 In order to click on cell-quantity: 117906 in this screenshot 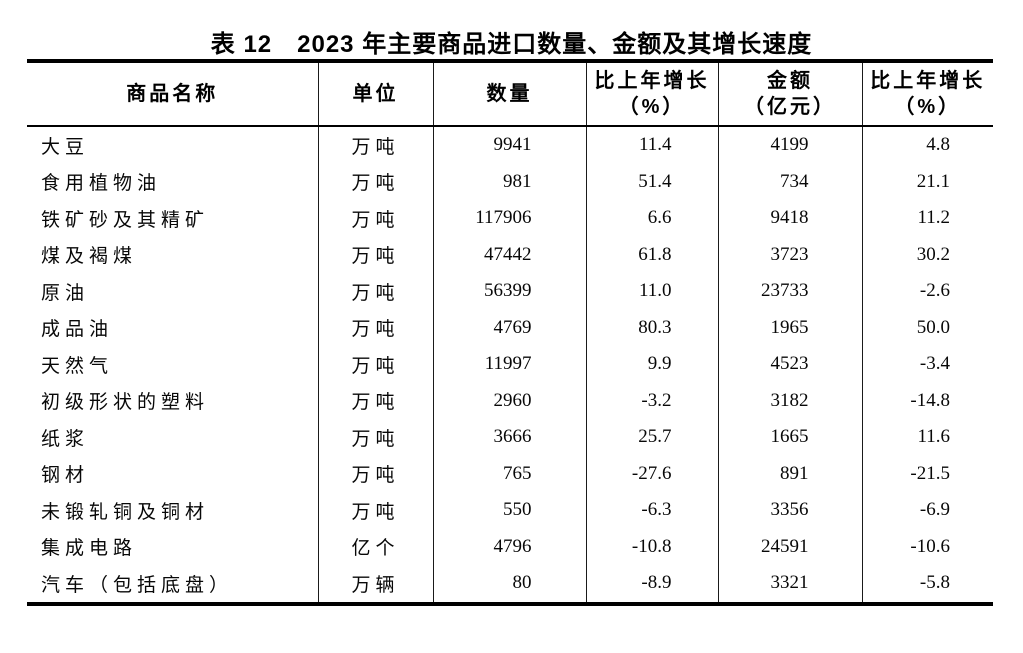, I will do `click(510, 218)`.